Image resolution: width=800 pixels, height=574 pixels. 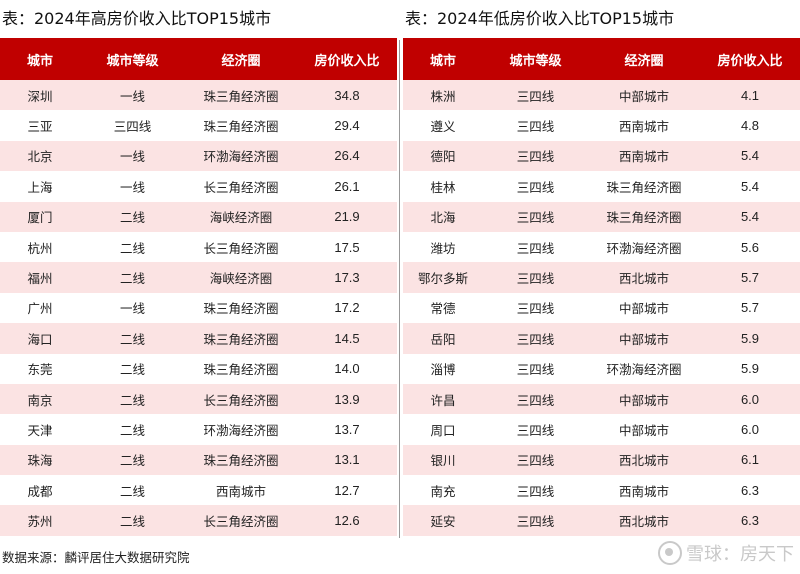 I want to click on header-economic-zone: 经济圈, so click(x=241, y=59).